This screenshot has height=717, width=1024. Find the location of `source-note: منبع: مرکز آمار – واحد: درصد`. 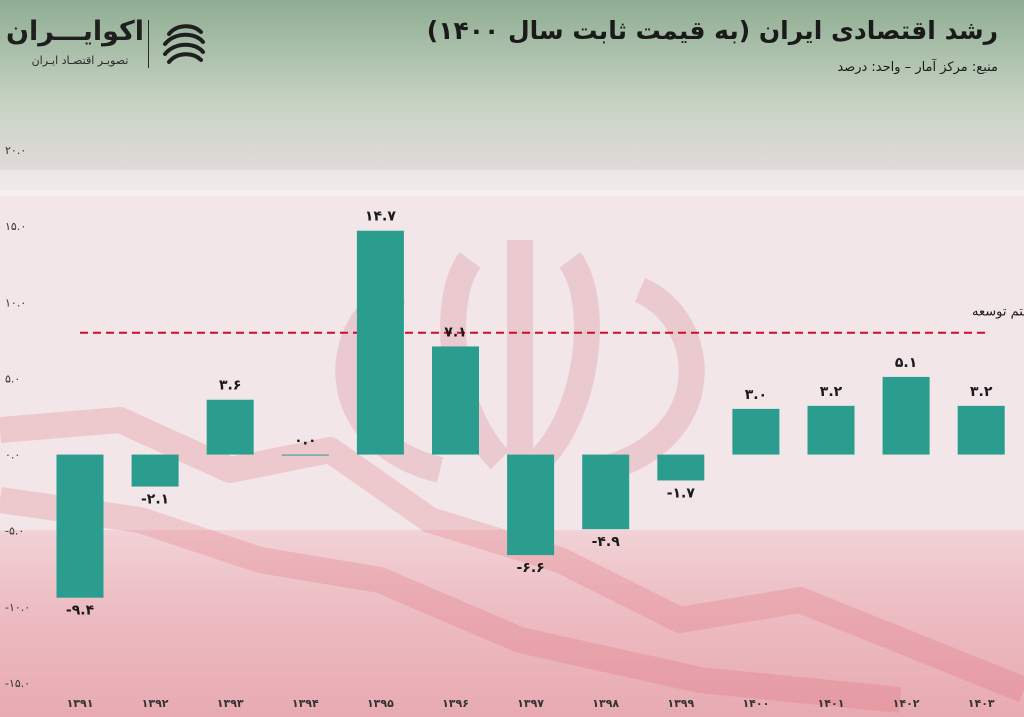

source-note: منبع: مرکز آمار – واحد: درصد is located at coordinates (917, 67).